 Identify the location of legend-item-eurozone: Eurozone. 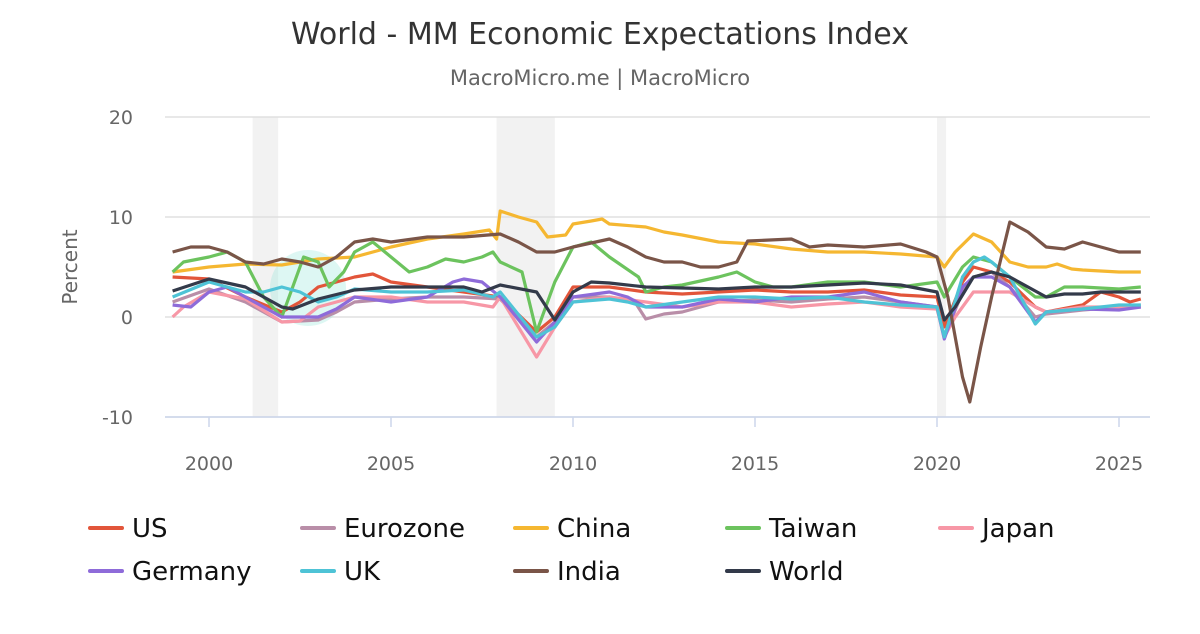
(382, 529).